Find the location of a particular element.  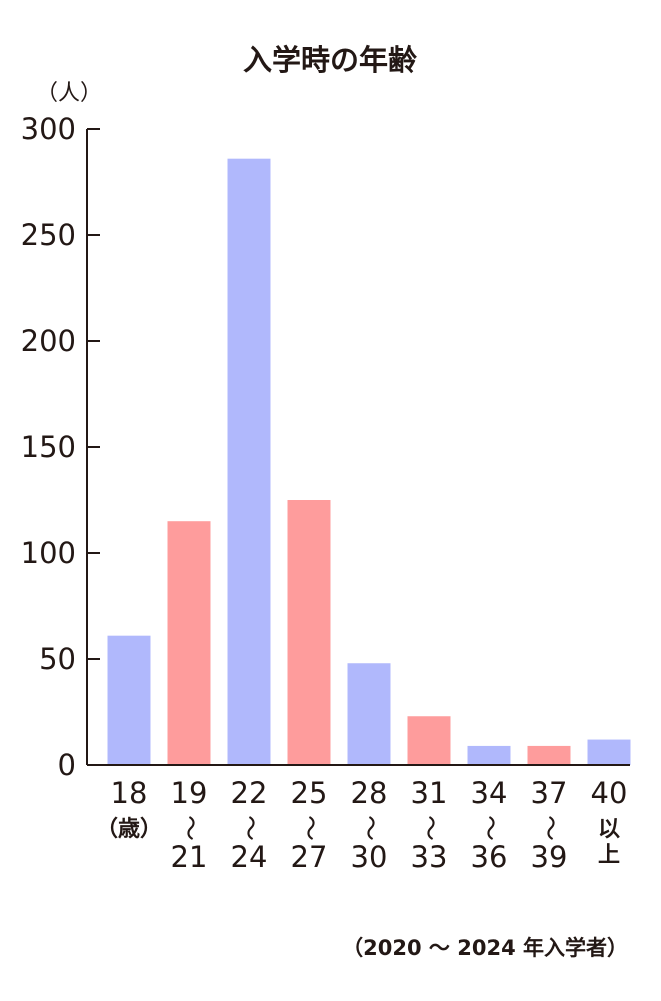

y-unit-label: （人） is located at coordinates (69, 93).